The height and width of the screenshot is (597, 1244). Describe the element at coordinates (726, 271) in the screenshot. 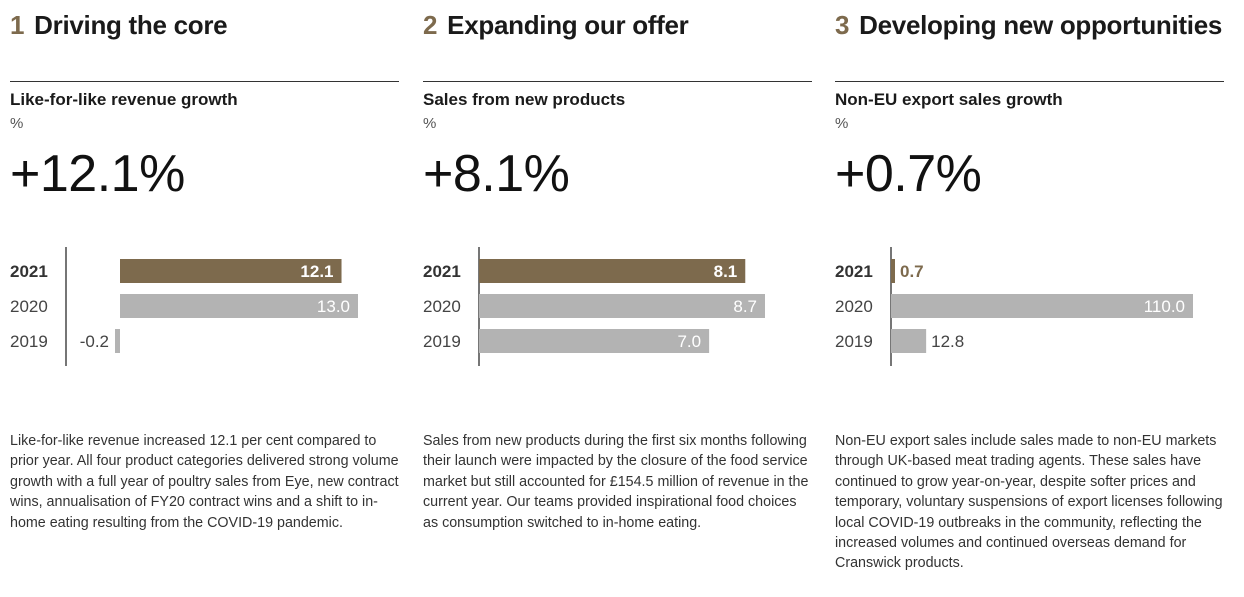

I see `value-label: 8.1` at that location.